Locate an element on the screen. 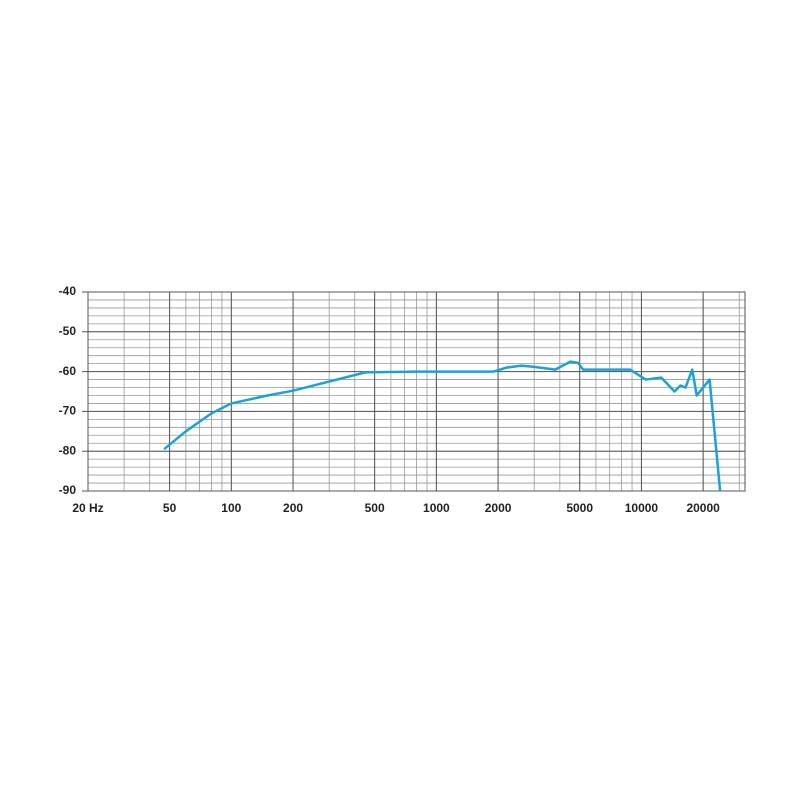  x-tick-label: 2000 is located at coordinates (498, 508).